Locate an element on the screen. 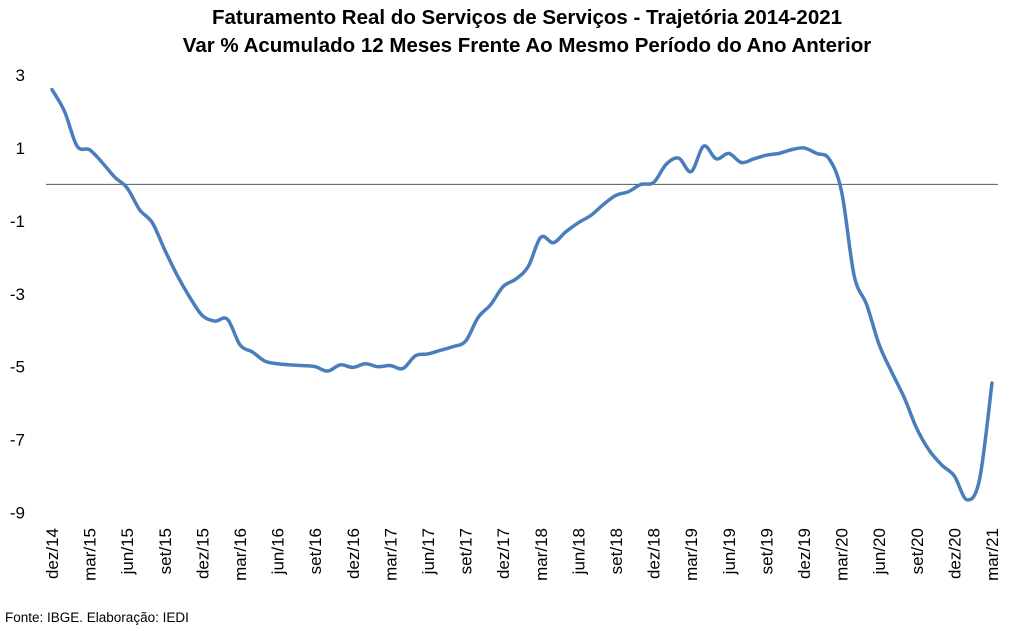 The width and height of the screenshot is (1013, 631). x-tick-label: set/18 is located at coordinates (616, 551).